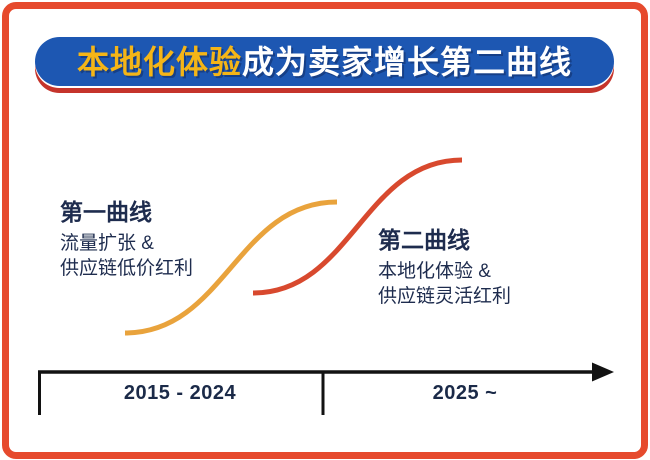  I want to click on second-curve-label: 第二曲线 本地化体验 & 供应链灵活红利, so click(444, 268).